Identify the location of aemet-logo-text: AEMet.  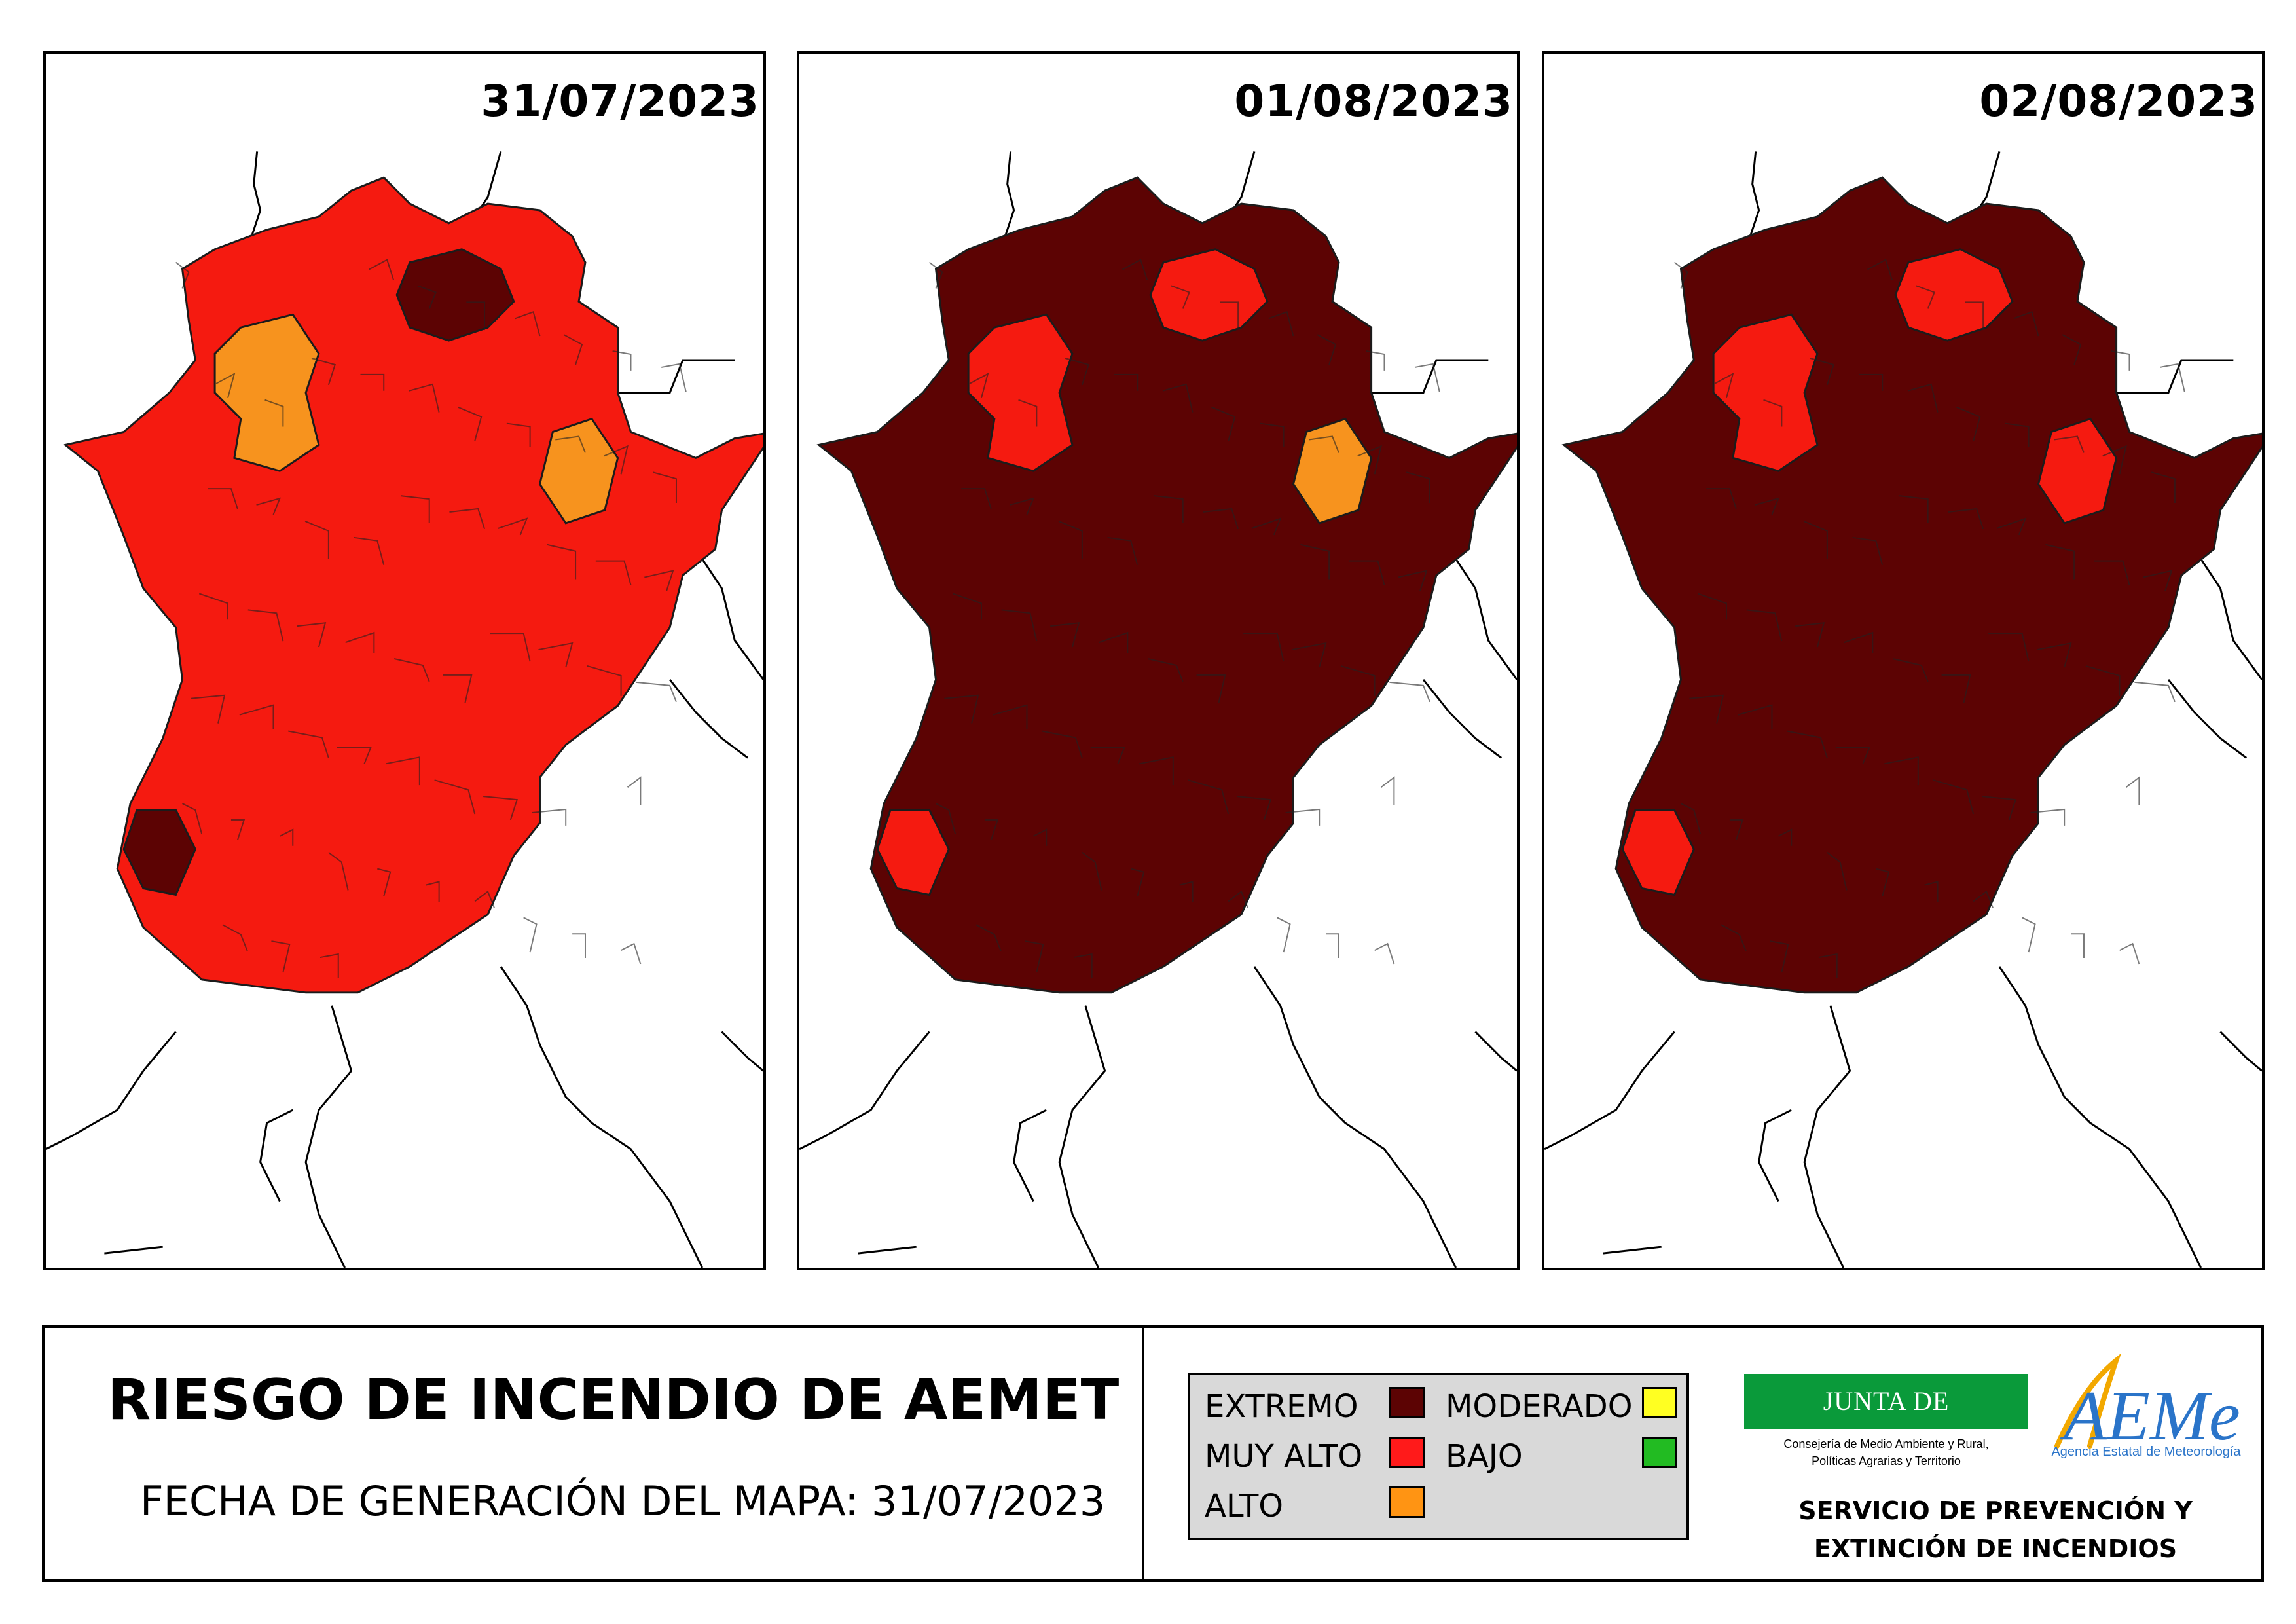
(2150, 1416).